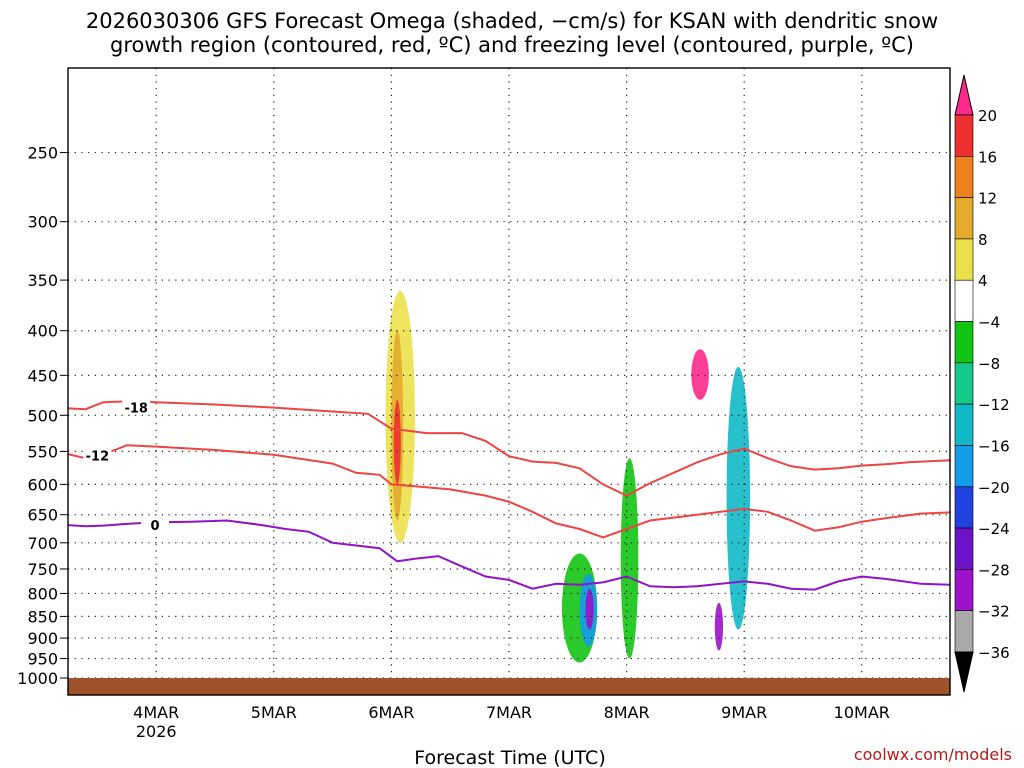 The width and height of the screenshot is (1024, 768). What do you see at coordinates (989, 364) in the screenshot?
I see `colorbar-label-6: −8` at bounding box center [989, 364].